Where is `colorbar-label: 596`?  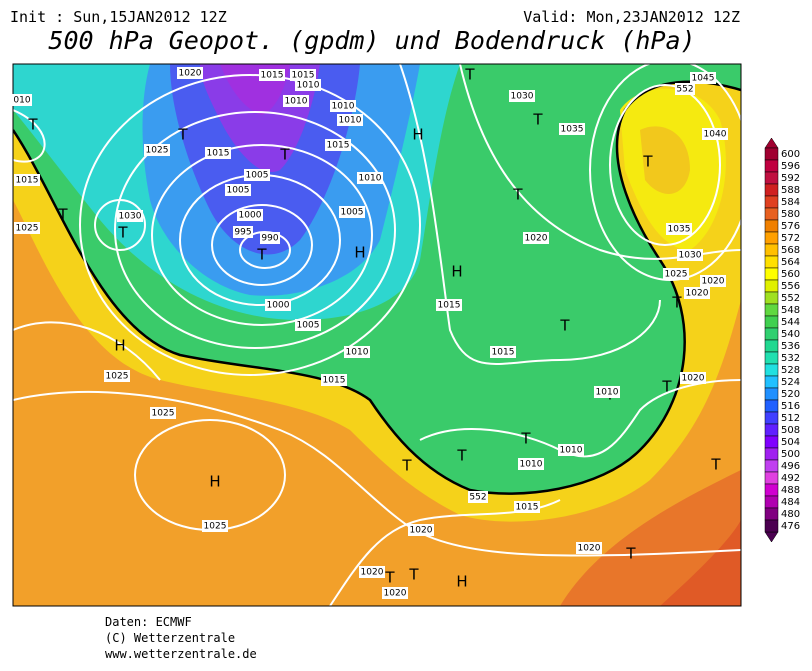
colorbar-label: 596 is located at coordinates (790, 166).